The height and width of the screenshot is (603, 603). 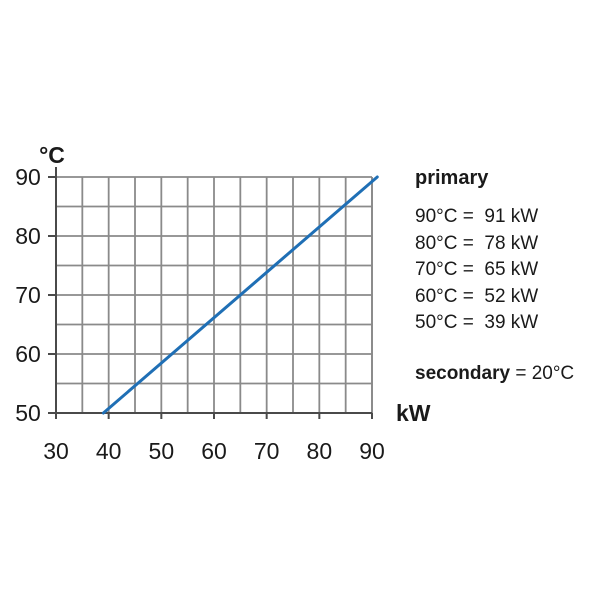 I want to click on legend-row: 50°C = 39 kW, so click(x=509, y=323).